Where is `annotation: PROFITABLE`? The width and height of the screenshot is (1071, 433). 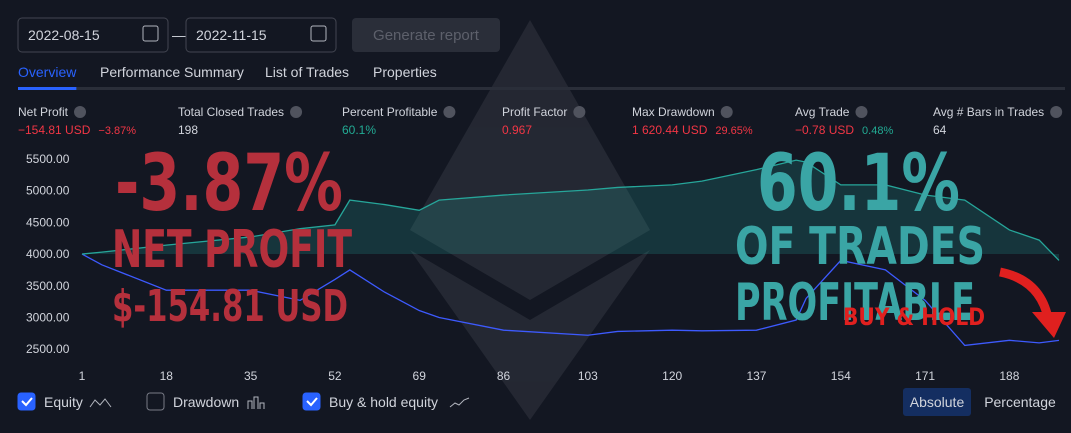
annotation: PROFITABLE is located at coordinates (855, 303).